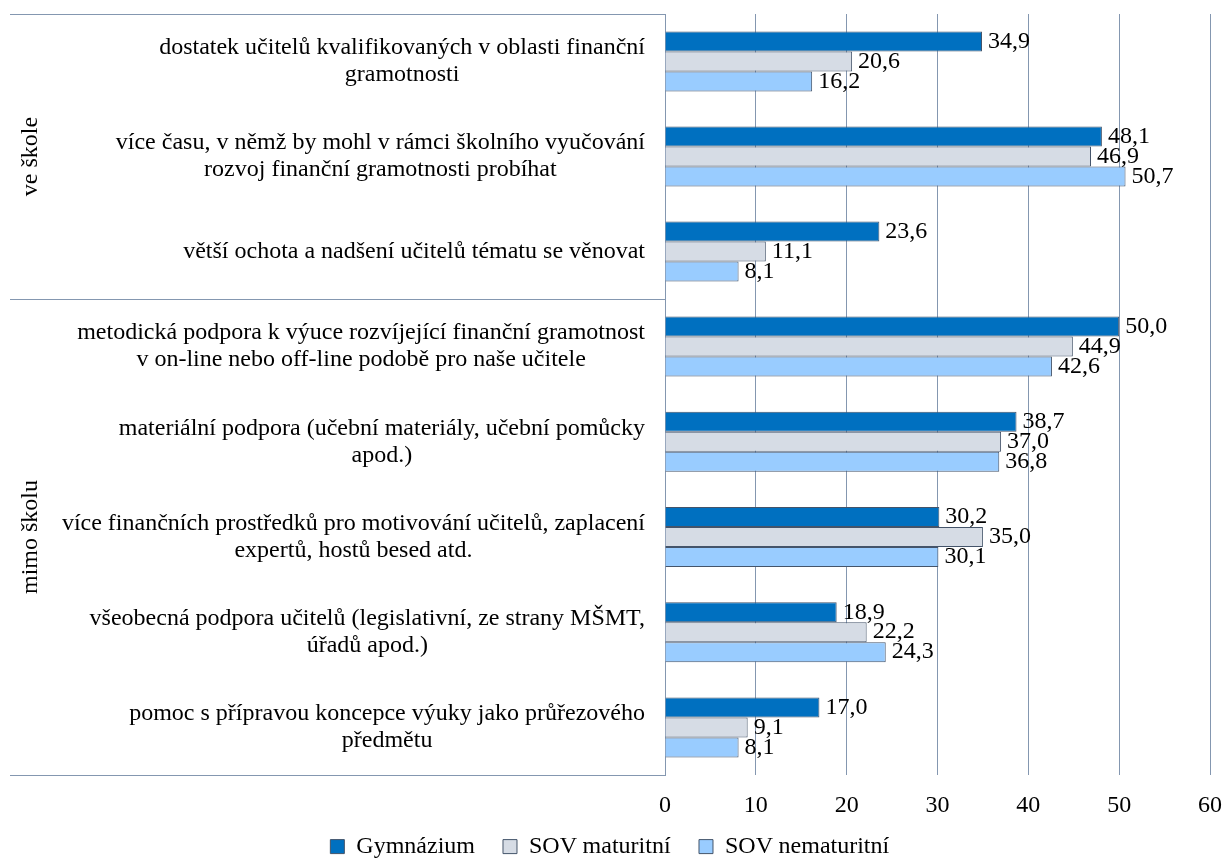  I want to click on x-tick-label: 0, so click(665, 803).